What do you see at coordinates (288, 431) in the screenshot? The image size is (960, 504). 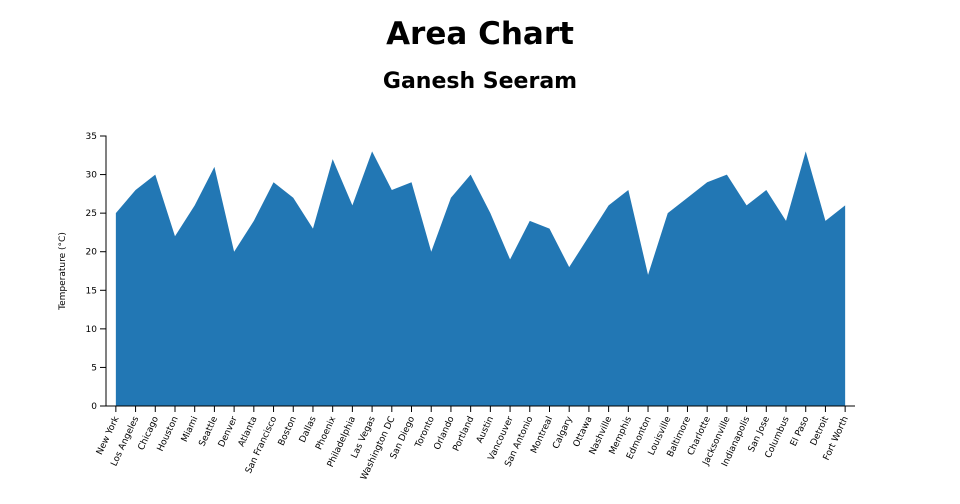 I see `x-tick-label: Boston` at bounding box center [288, 431].